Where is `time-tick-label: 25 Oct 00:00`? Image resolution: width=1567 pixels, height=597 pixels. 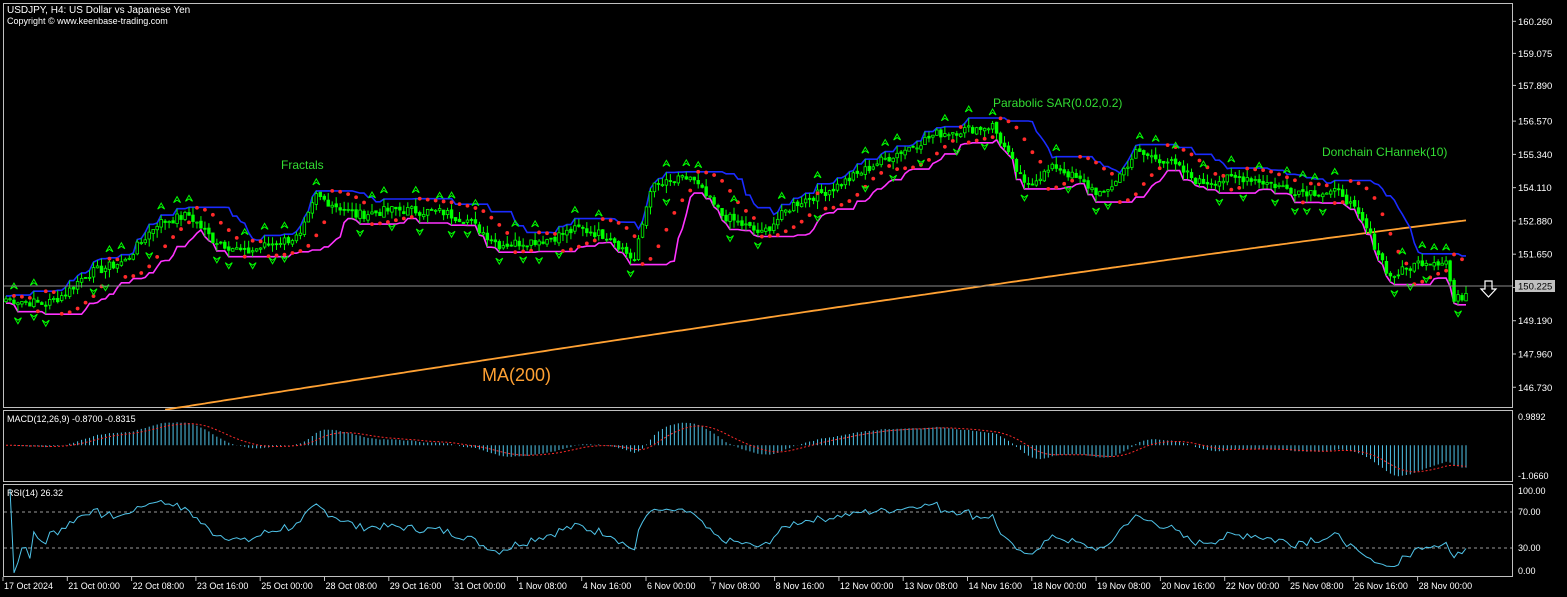 time-tick-label: 25 Oct 00:00 is located at coordinates (287, 586).